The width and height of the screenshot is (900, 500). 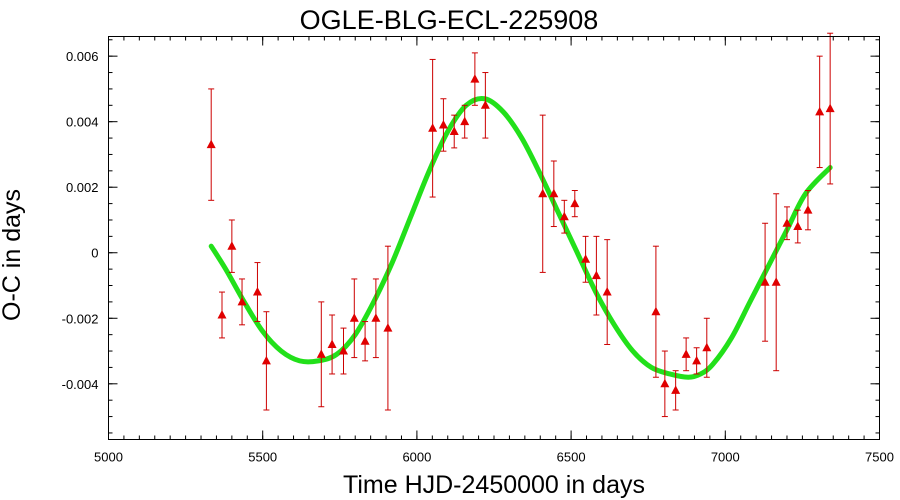 What do you see at coordinates (449, 20) in the screenshot?
I see `chart-title: OGLE-BLG-ECL-225908` at bounding box center [449, 20].